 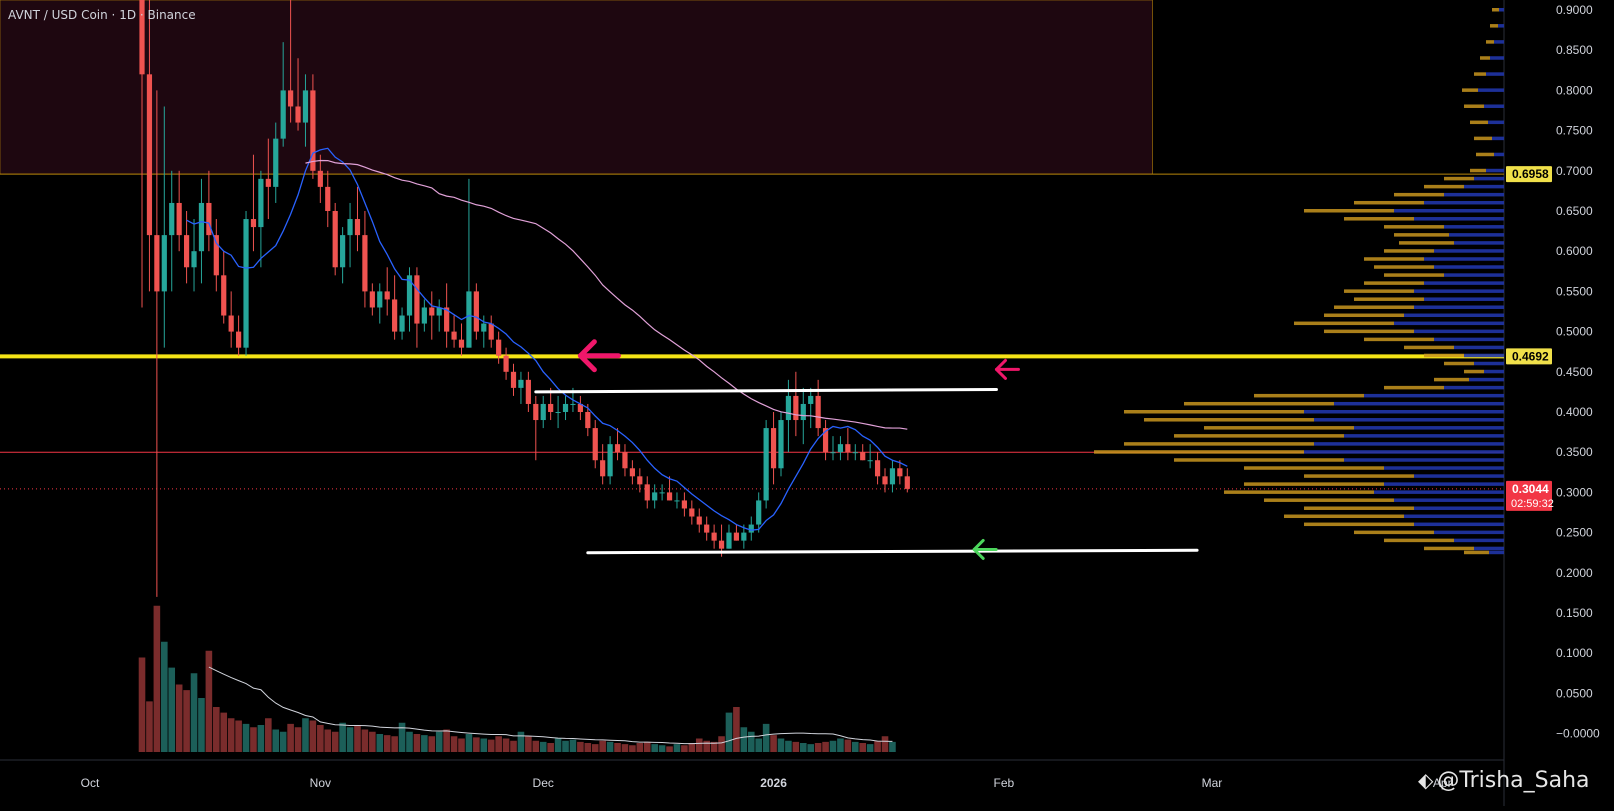 What do you see at coordinates (1574, 291) in the screenshot?
I see `price-tick-label: 0.5500` at bounding box center [1574, 291].